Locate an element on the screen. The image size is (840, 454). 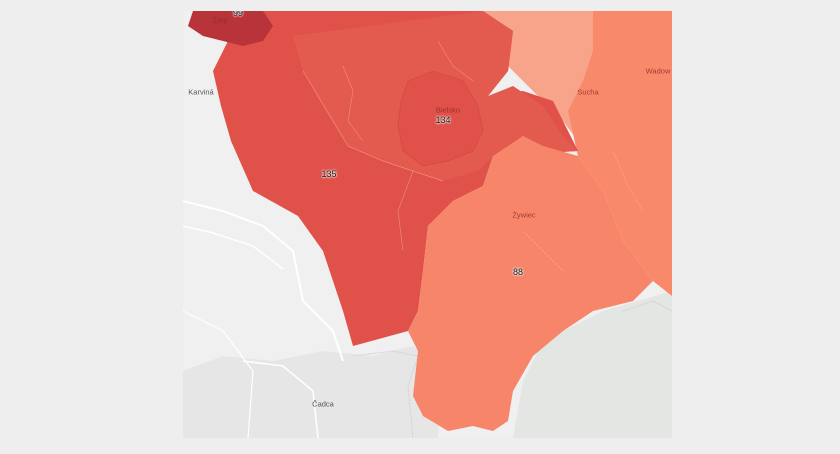
place-label-zory: Żory is located at coordinates (220, 20).